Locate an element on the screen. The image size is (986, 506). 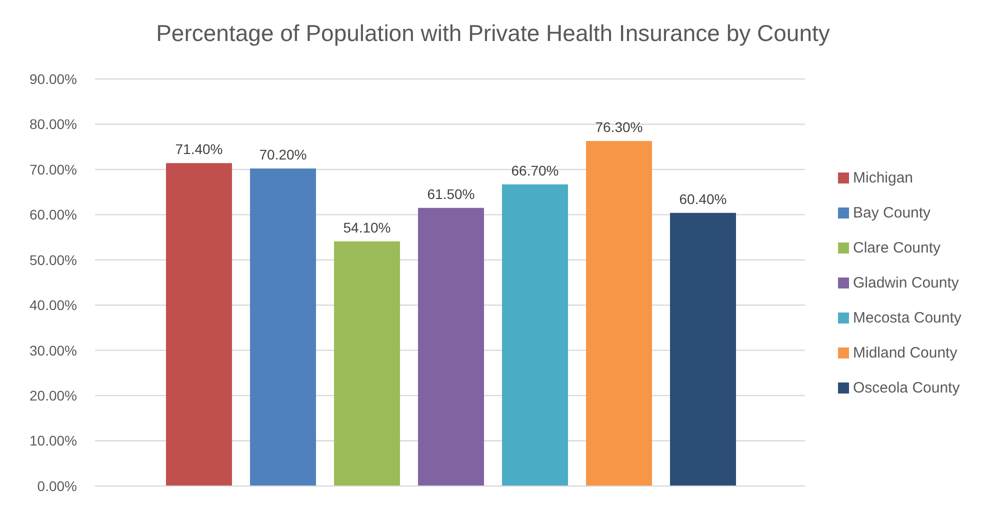
data-label: 60.40% is located at coordinates (703, 198).